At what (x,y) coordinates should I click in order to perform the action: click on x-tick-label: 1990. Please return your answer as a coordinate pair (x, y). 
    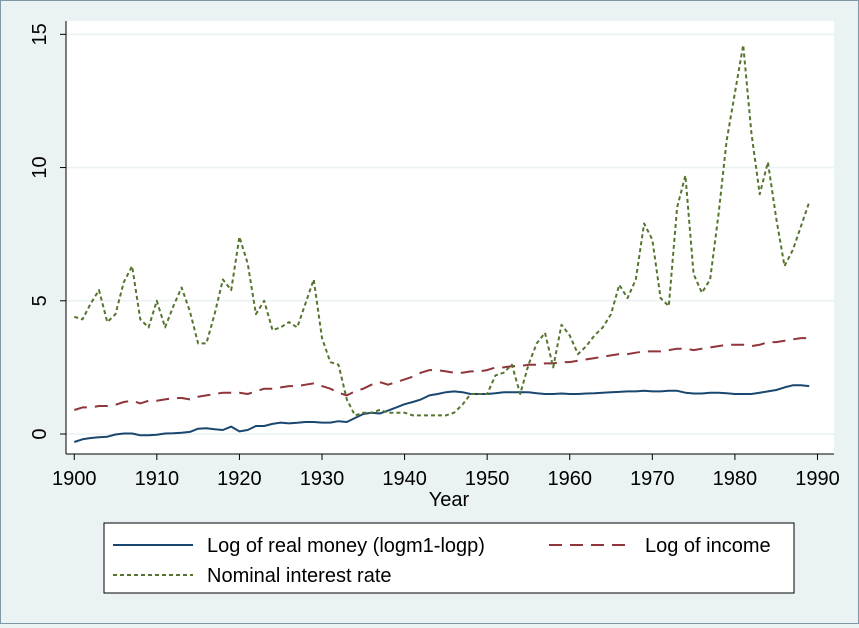
    Looking at the image, I should click on (817, 479).